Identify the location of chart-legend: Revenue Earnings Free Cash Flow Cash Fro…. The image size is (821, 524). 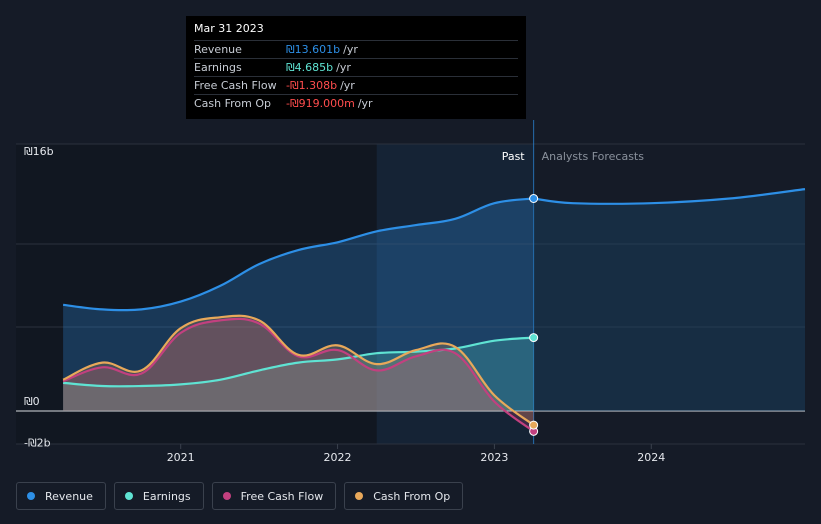
(240, 496).